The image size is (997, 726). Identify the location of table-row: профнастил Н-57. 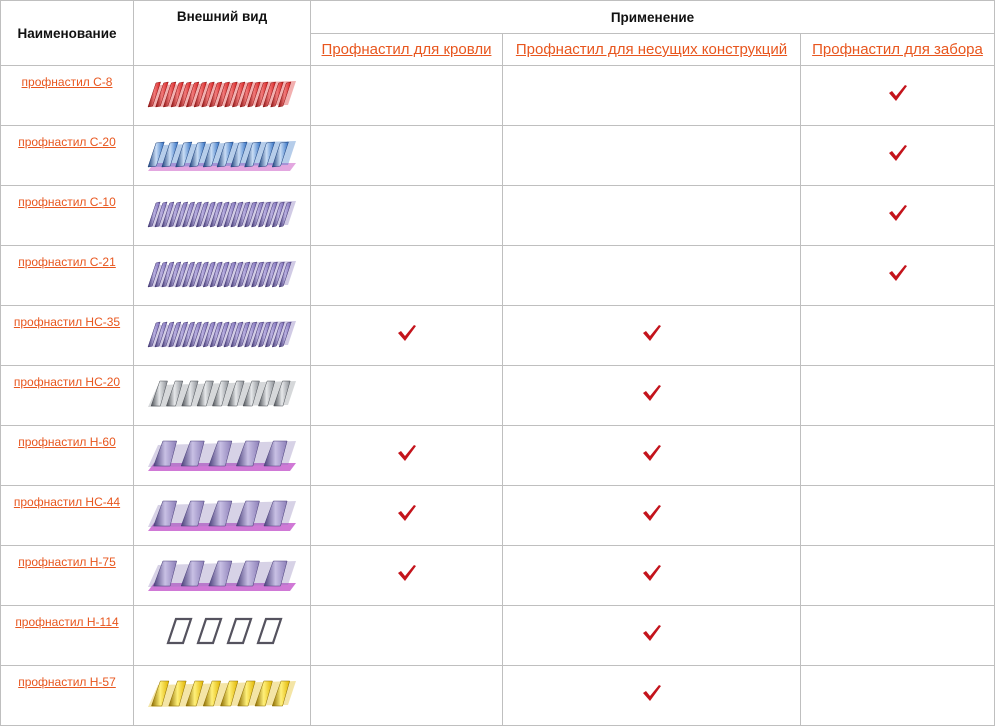
(497, 695).